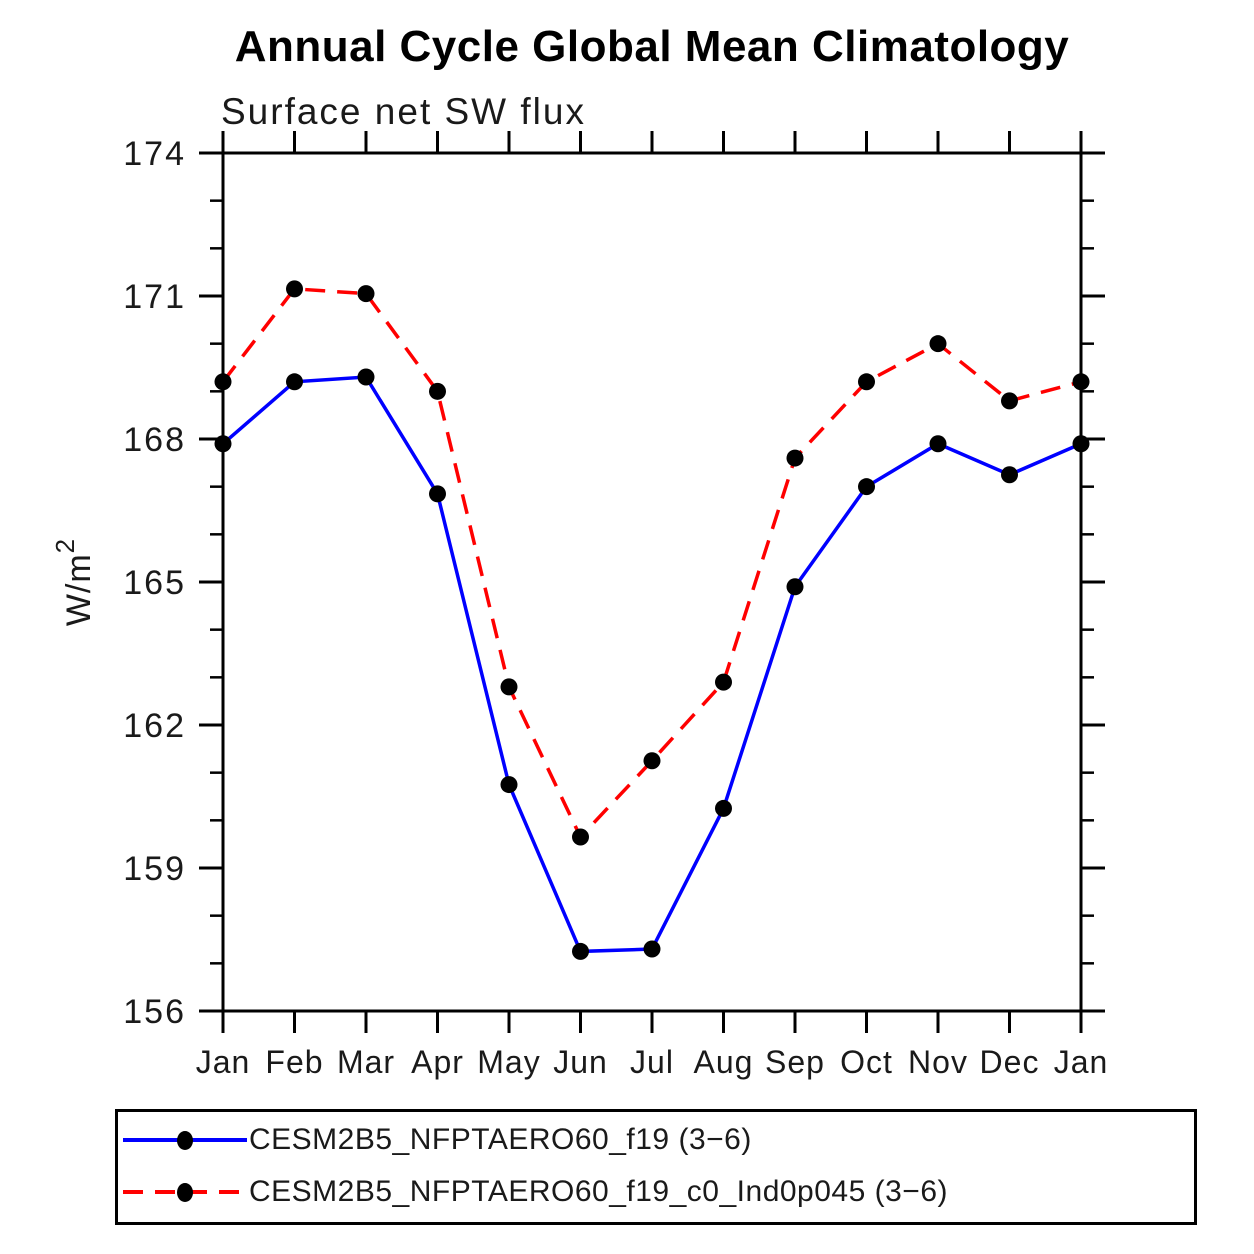 This screenshot has width=1254, height=1254. Describe the element at coordinates (1010, 1062) in the screenshot. I see `x-tick-label: Dec` at that location.